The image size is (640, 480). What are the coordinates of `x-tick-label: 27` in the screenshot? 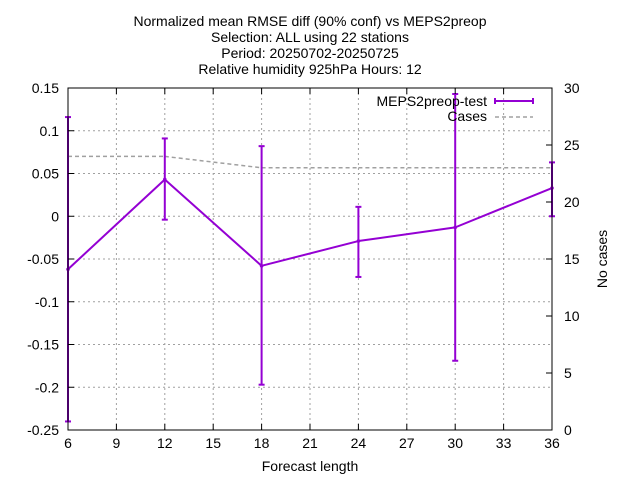 It's located at (407, 443).